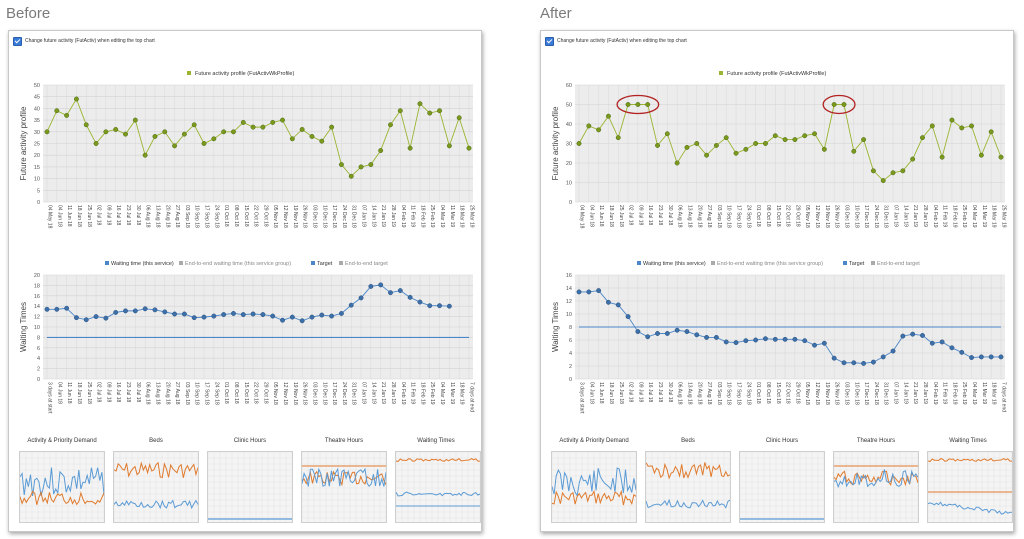  Describe the element at coordinates (688, 487) in the screenshot. I see `mini-chart-beds` at that location.